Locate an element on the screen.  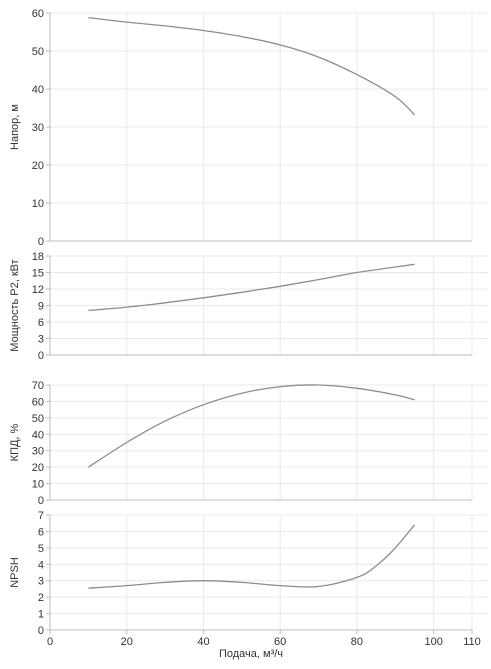
y-tick-label: 18 is located at coordinates (38, 257).